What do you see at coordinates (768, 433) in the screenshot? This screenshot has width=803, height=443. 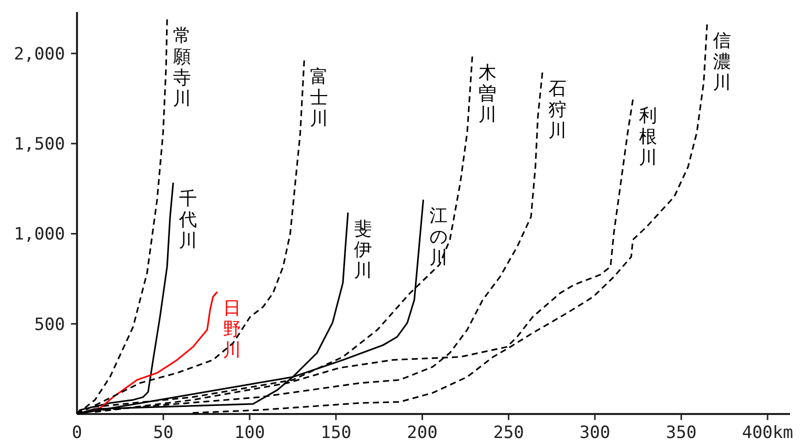 I see `x-tick-label: 400km` at bounding box center [768, 433].